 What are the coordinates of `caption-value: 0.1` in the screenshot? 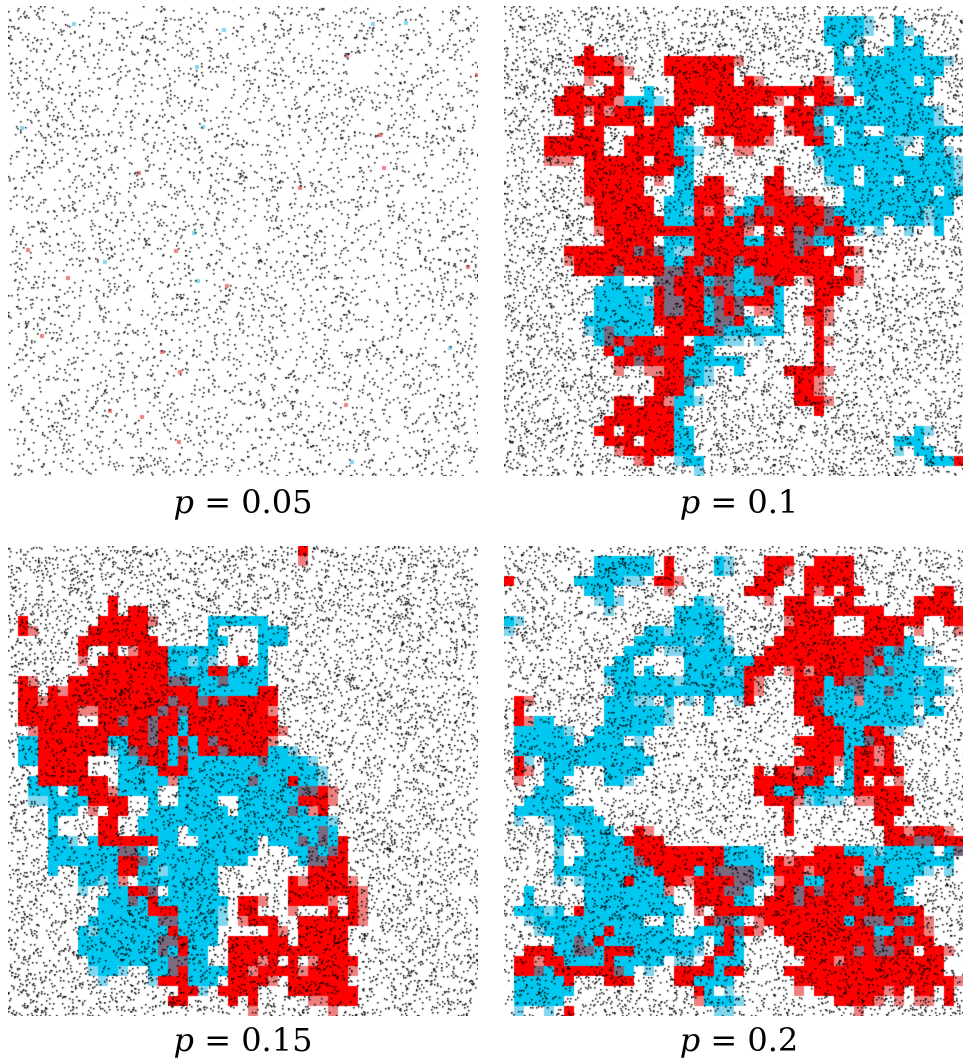 It's located at (773, 502).